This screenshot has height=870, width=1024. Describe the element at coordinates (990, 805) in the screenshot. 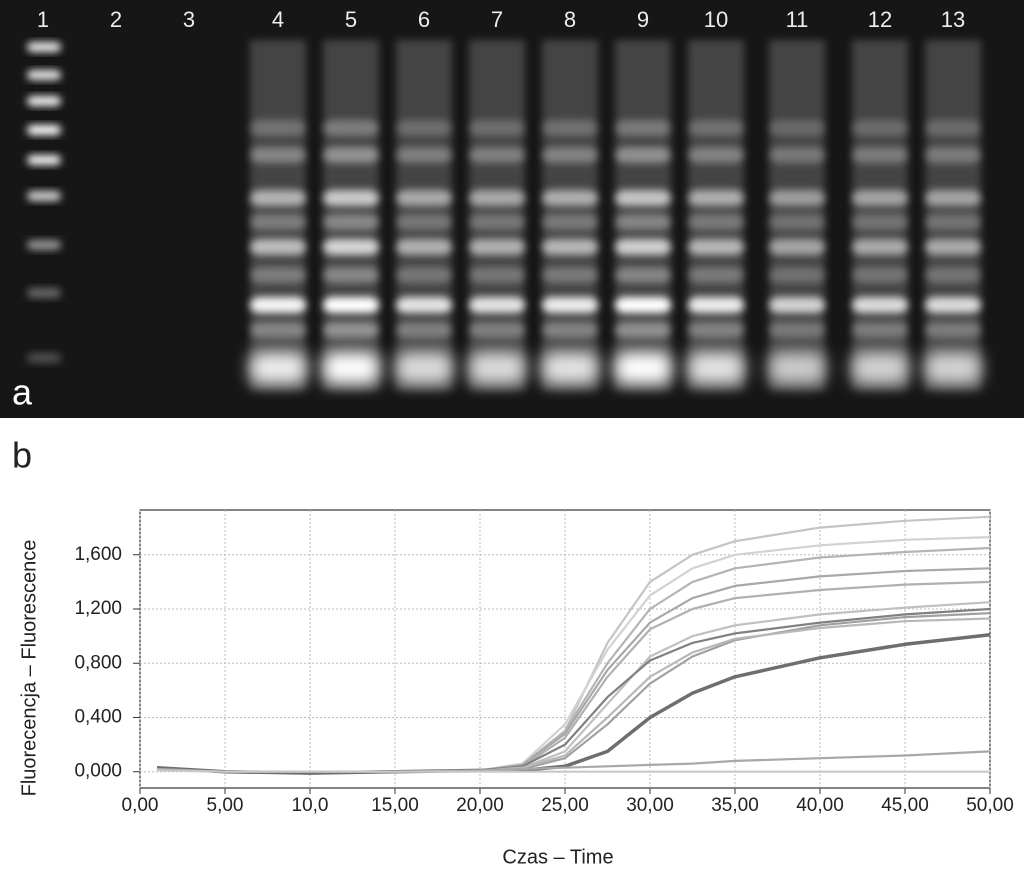

I see `x-tick-label: 50,00` at that location.